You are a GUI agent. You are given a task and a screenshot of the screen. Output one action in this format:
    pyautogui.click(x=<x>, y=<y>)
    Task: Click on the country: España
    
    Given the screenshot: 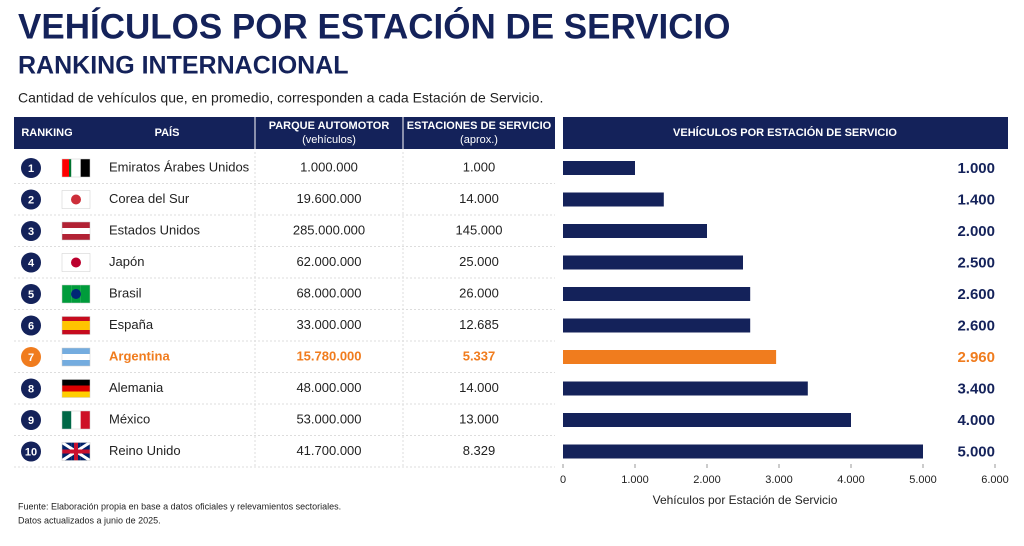 What is the action you would take?
    pyautogui.click(x=131, y=324)
    